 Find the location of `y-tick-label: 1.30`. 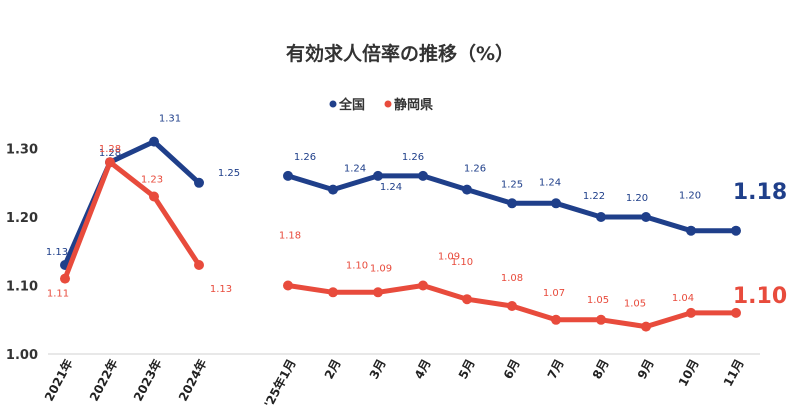

y-tick-label: 1.30 is located at coordinates (22, 150).